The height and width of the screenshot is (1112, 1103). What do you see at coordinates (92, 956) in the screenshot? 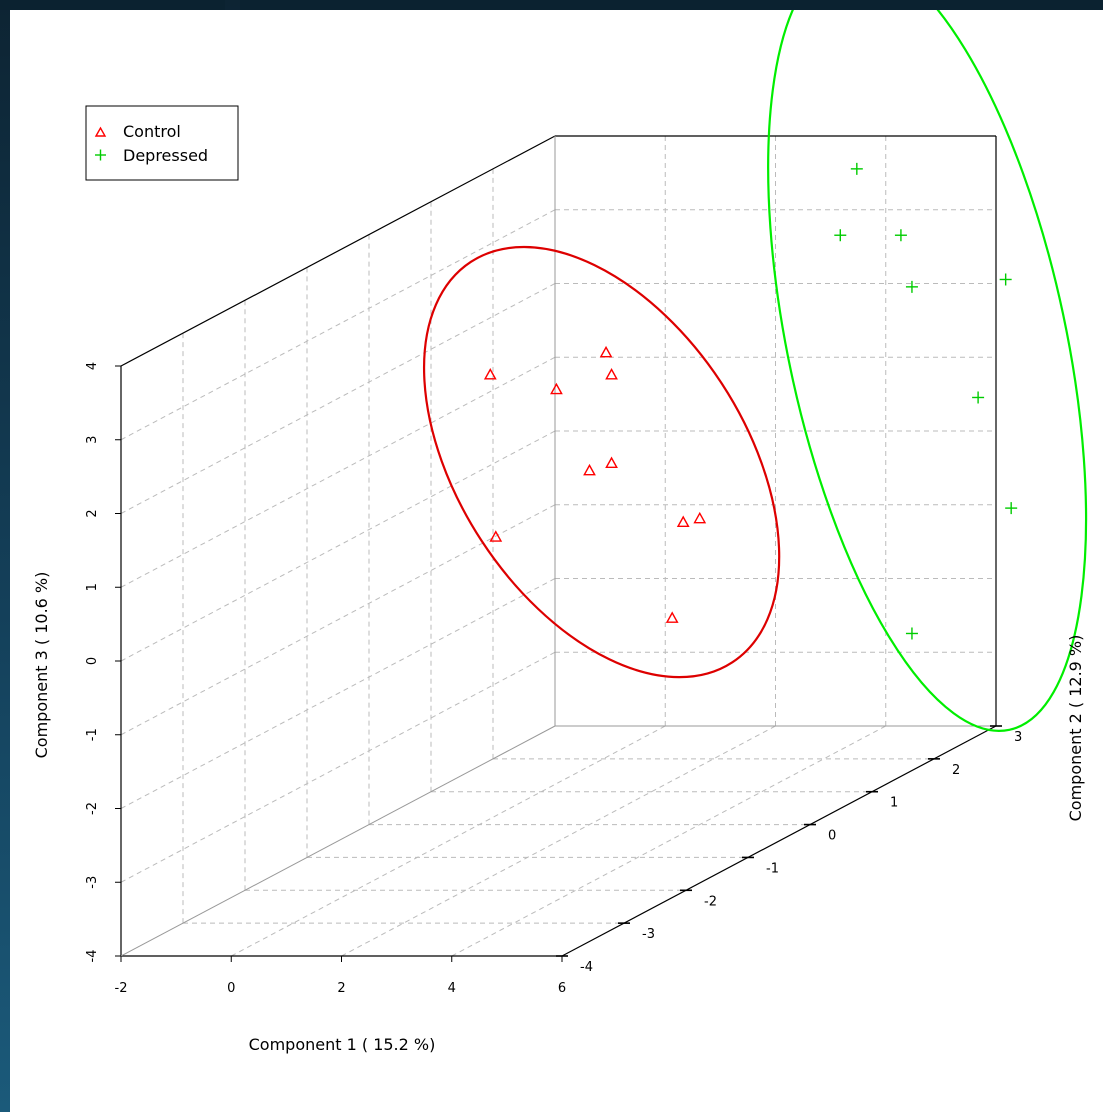
I see `z-tick-label: -4` at bounding box center [92, 956].